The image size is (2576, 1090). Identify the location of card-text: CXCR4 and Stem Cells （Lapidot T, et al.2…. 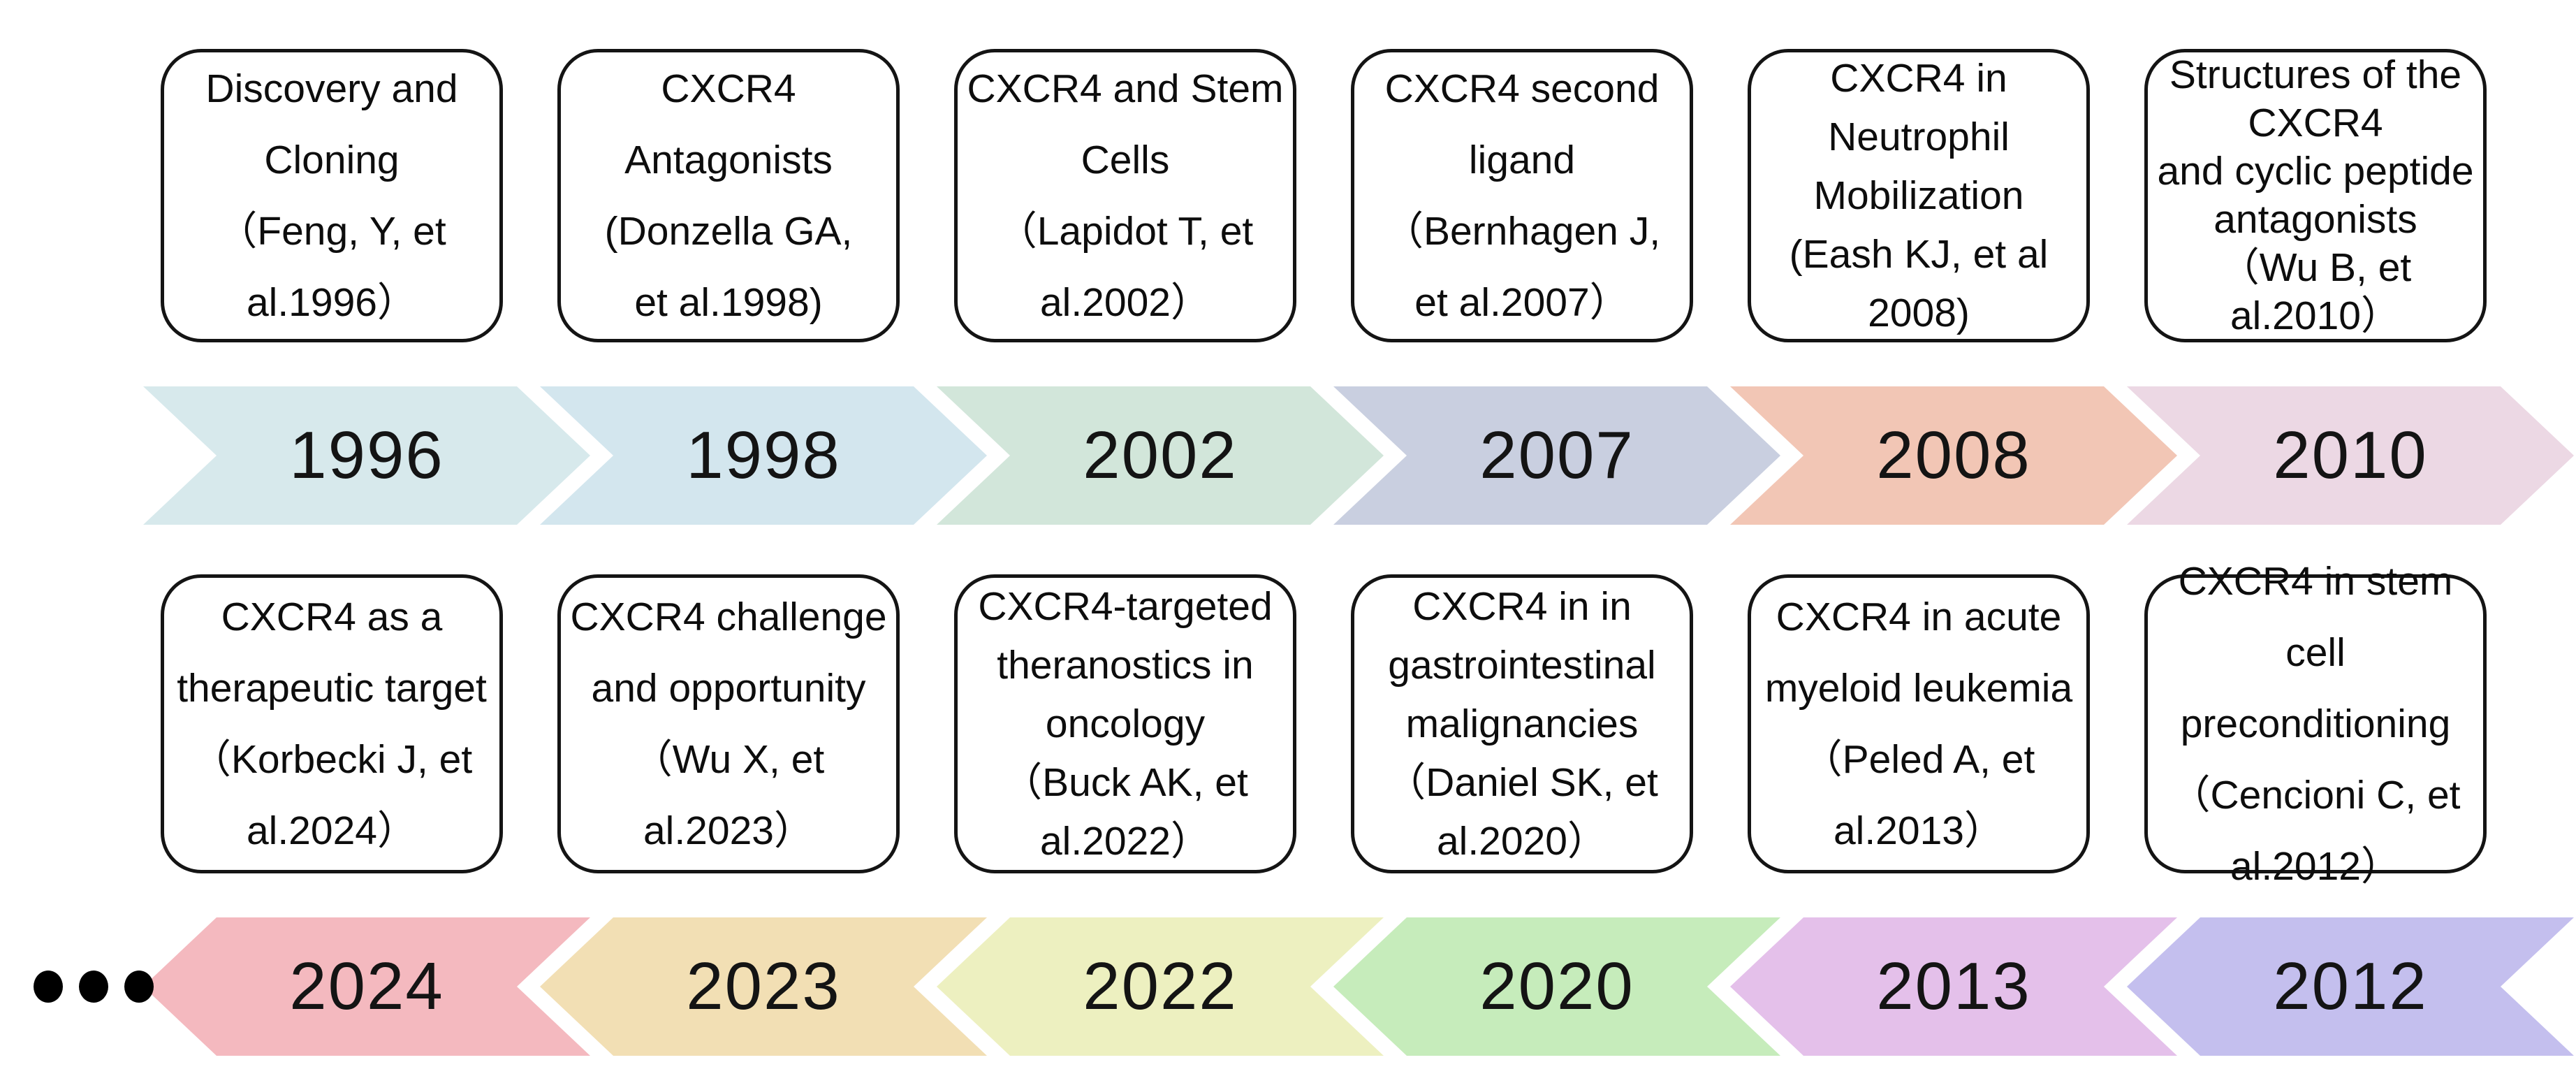
(1125, 196).